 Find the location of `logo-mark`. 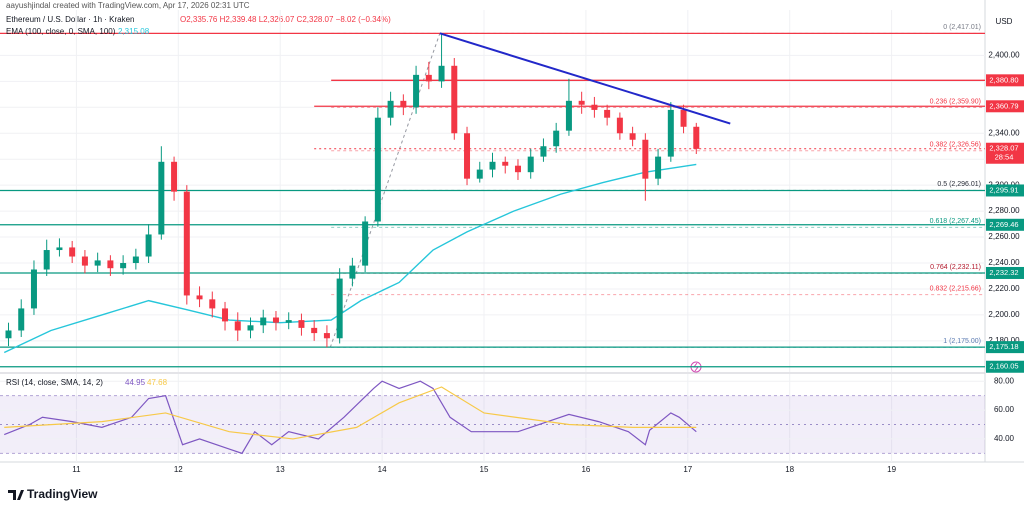

logo-mark is located at coordinates (16, 495).